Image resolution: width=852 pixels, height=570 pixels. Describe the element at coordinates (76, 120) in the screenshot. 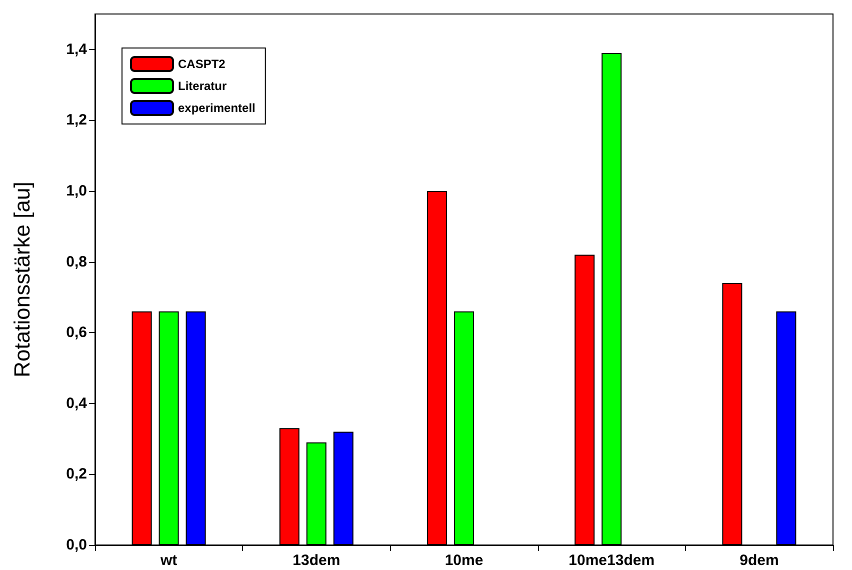

I see `y-tick-label: 1,2` at that location.